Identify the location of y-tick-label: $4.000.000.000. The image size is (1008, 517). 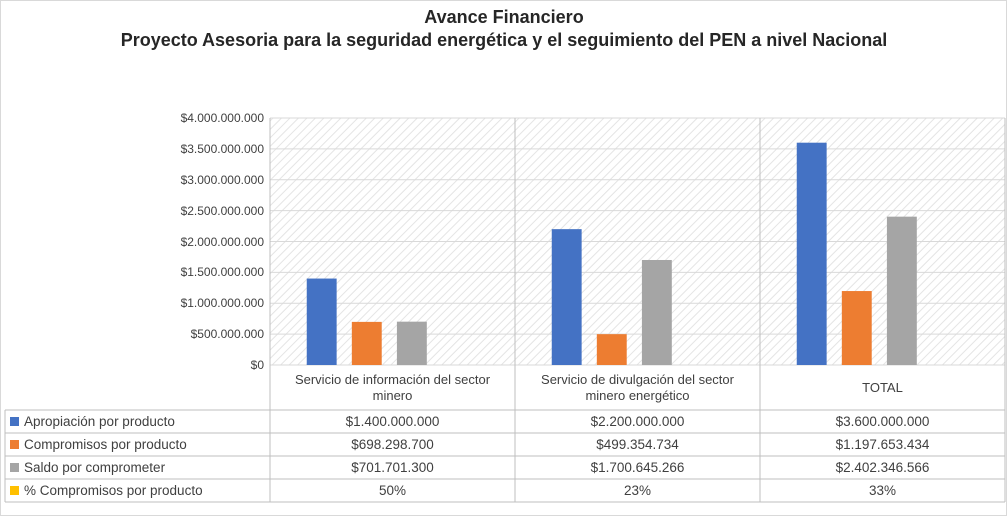
(222, 118).